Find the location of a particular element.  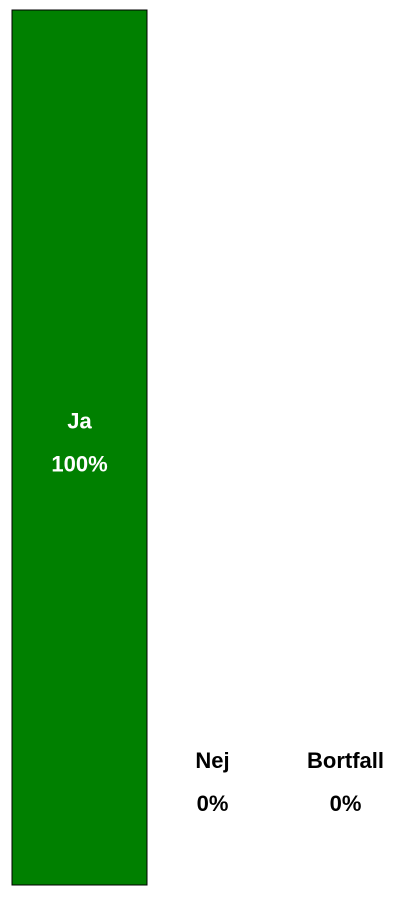

category-label: Nej is located at coordinates (212, 760).